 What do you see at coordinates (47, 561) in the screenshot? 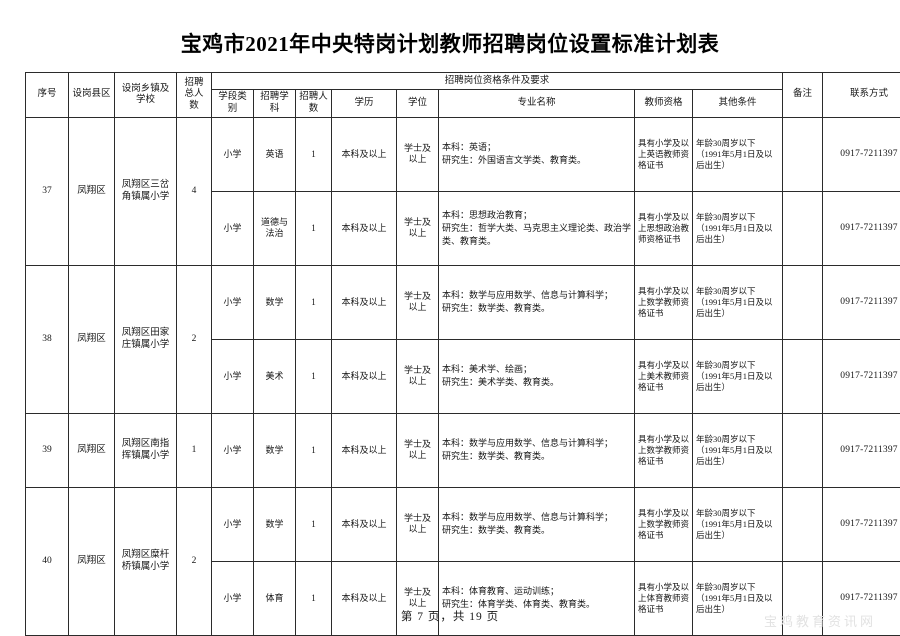
I see `cell-index: 40` at bounding box center [47, 561].